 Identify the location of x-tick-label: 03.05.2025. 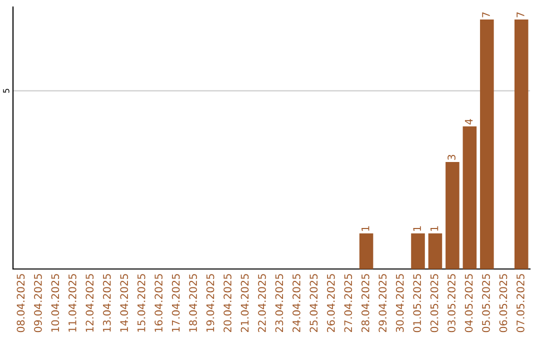
(452, 303).